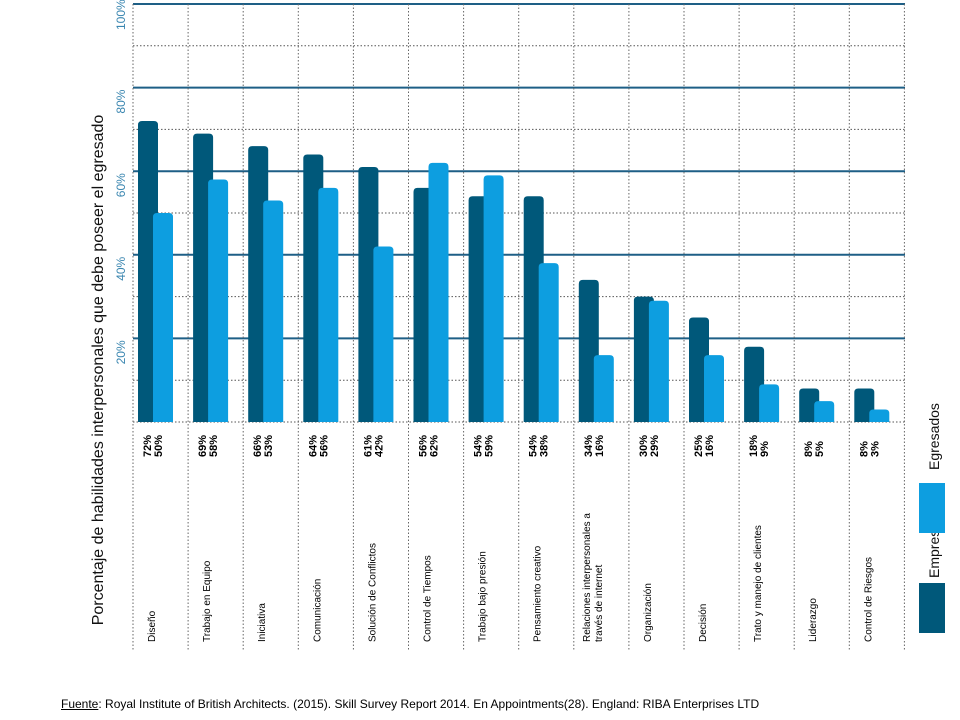 The image size is (960, 720). I want to click on source-key: Fuente, so click(80, 704).